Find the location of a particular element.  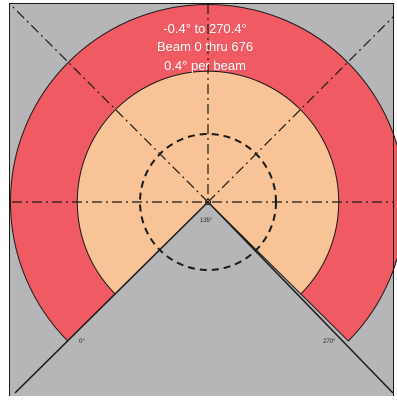

angle-label-mid: 135° is located at coordinates (206, 221).